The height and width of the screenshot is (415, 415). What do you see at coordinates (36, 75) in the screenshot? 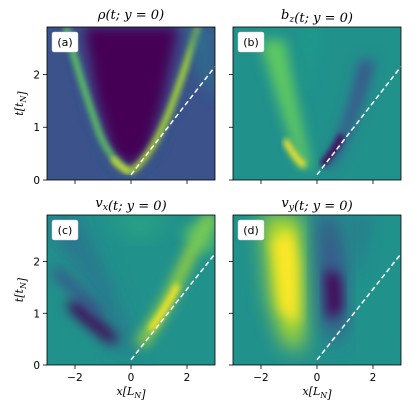
I see `y-tick-label-a: 2` at bounding box center [36, 75].